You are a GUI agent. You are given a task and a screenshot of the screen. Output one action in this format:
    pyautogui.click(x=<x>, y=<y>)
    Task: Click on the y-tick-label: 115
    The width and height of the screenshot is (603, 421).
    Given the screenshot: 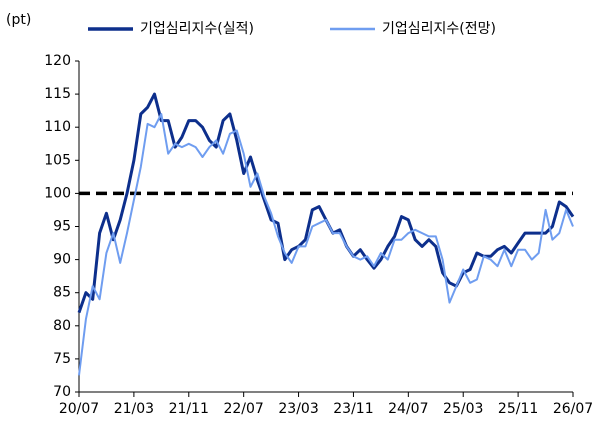 What is the action you would take?
    pyautogui.click(x=57, y=94)
    